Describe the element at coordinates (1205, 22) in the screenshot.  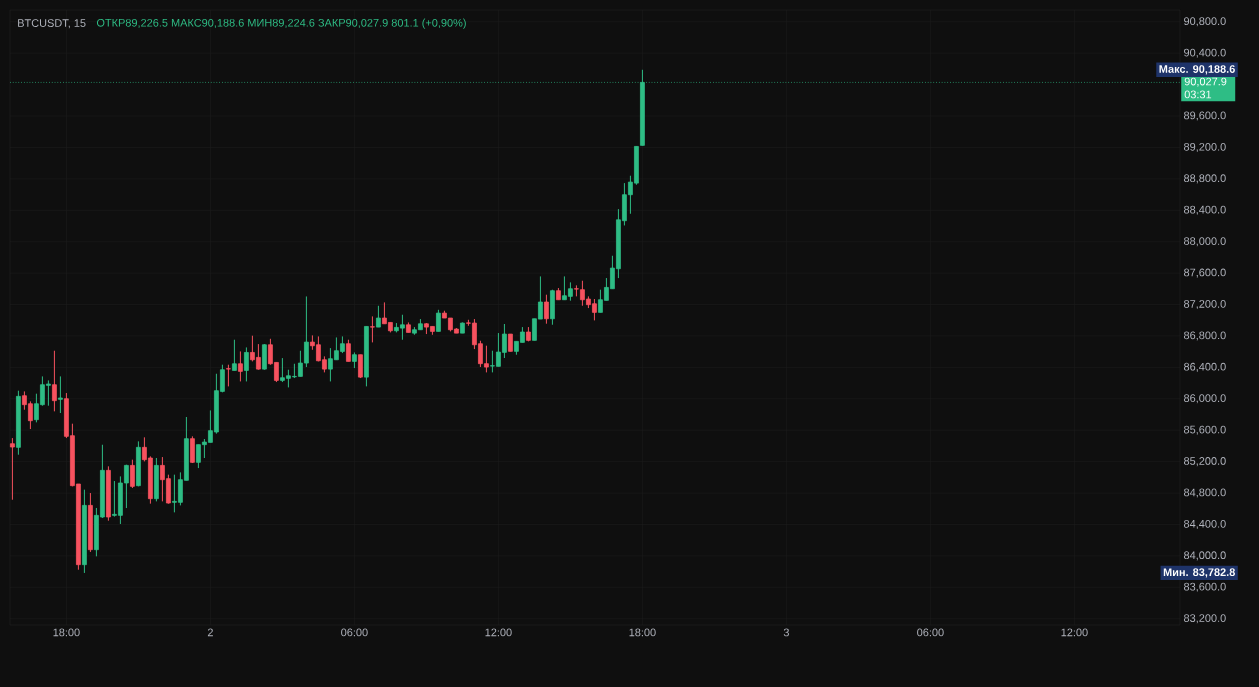
I see `y-tick-label: 90,800.0` at that location.